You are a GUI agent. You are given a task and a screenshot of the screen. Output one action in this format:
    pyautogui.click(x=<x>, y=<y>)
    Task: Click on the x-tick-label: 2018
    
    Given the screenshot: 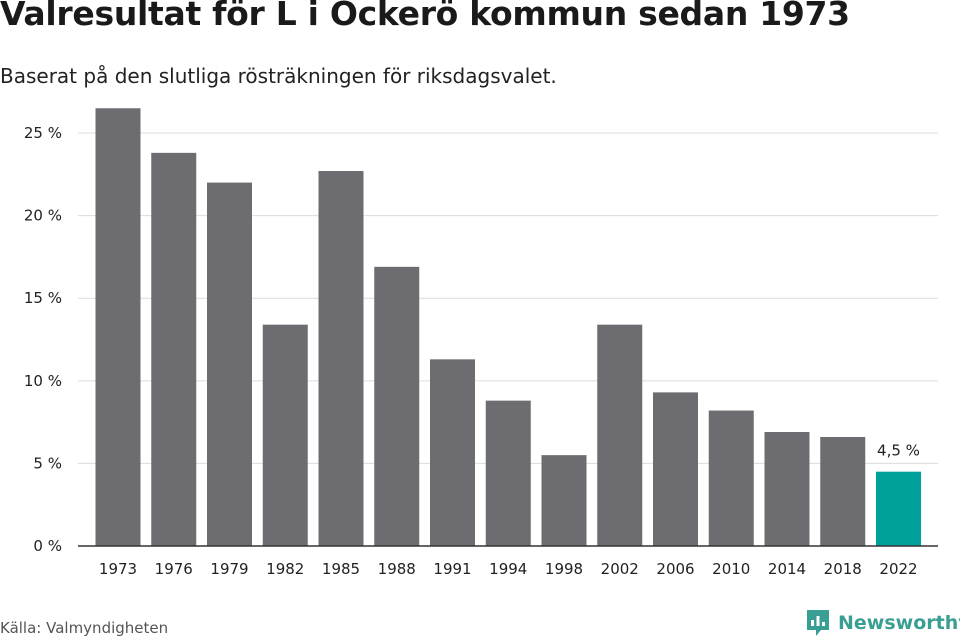 What is the action you would take?
    pyautogui.click(x=843, y=569)
    